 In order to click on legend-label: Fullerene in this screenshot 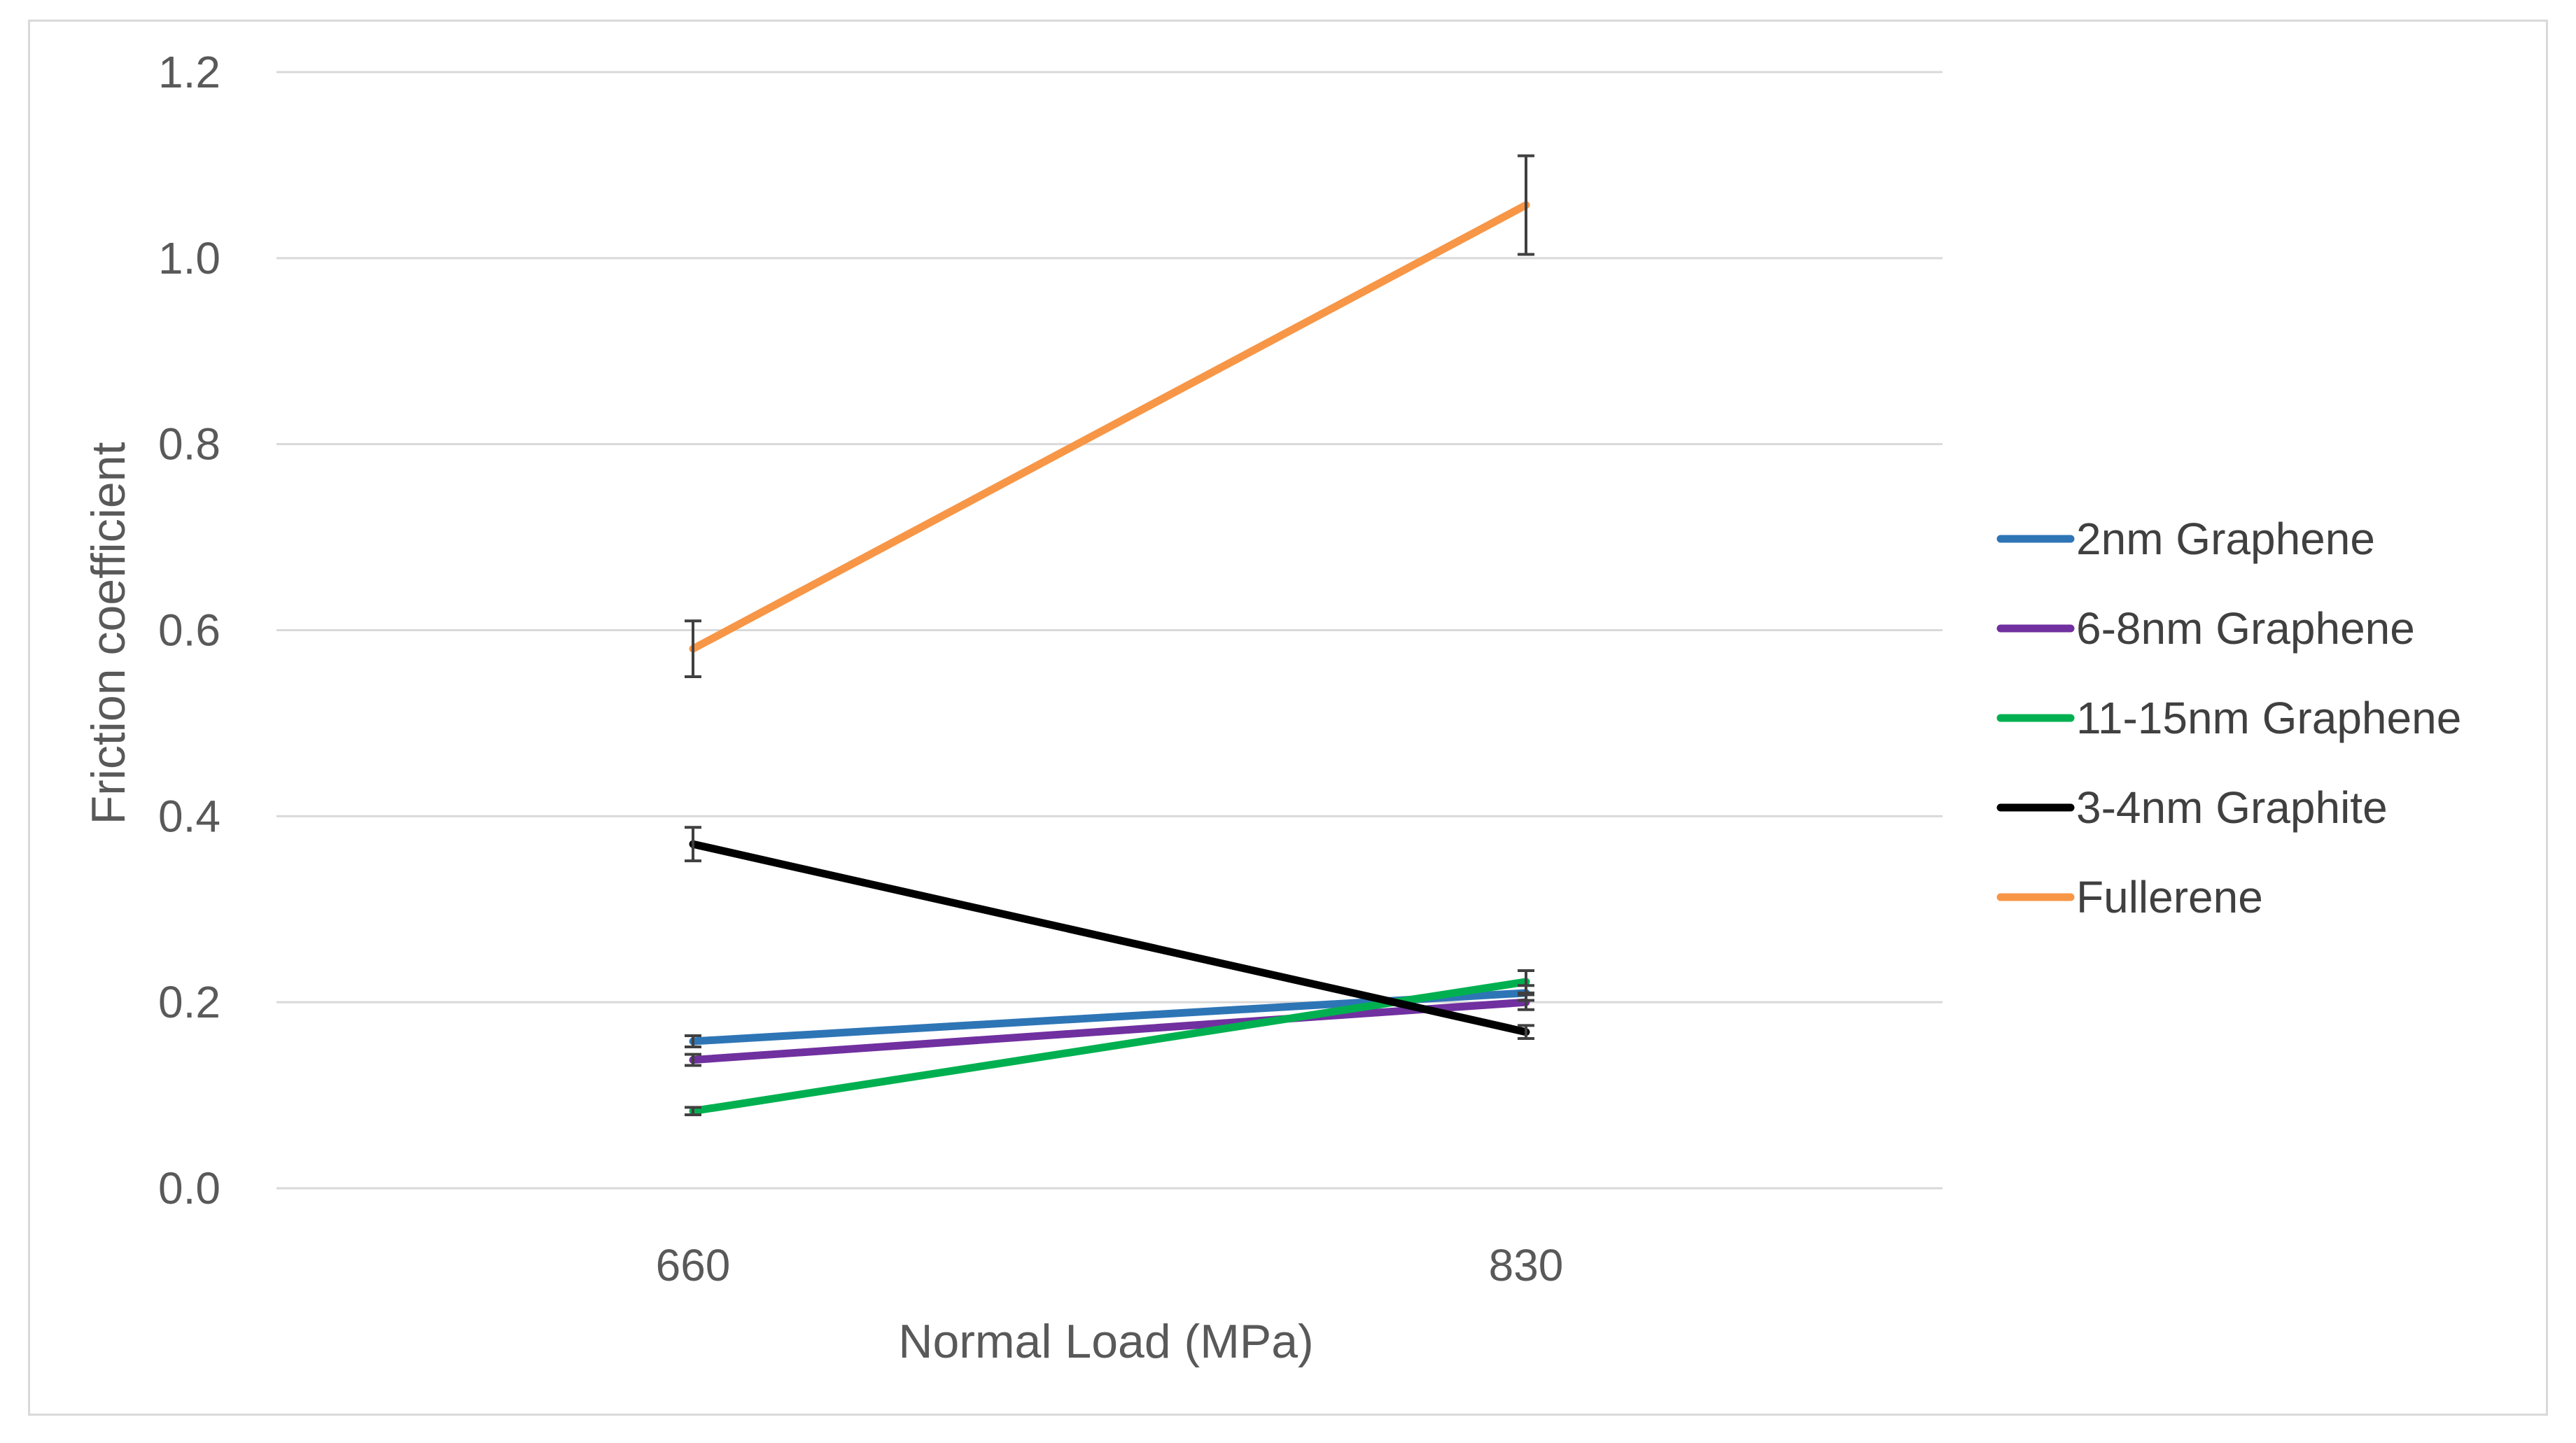, I will do `click(2169, 897)`.